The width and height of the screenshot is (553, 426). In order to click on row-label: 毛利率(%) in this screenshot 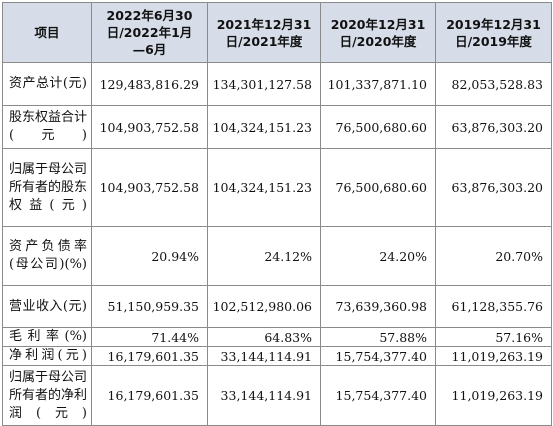, I will do `click(47, 337)`.